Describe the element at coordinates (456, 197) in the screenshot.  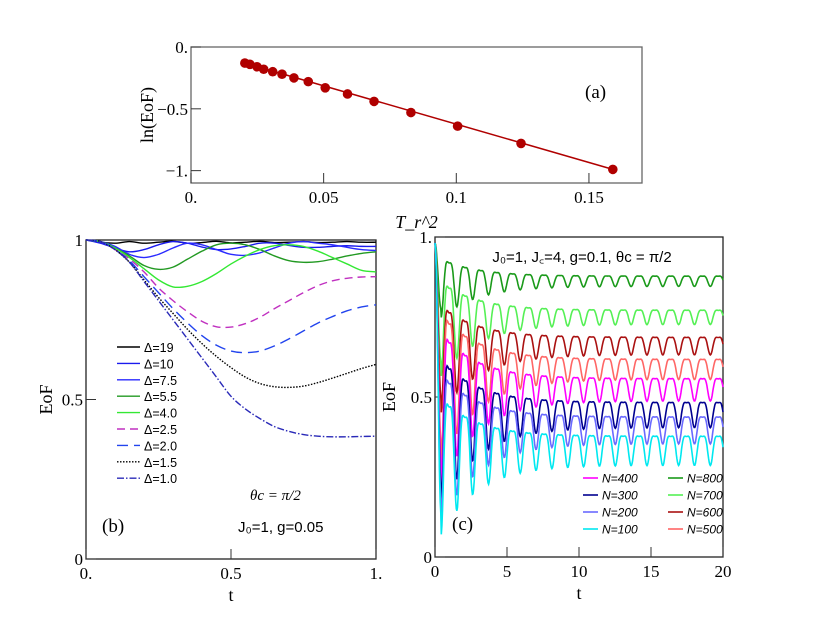
I see `x-tick-label: 0.1` at that location.